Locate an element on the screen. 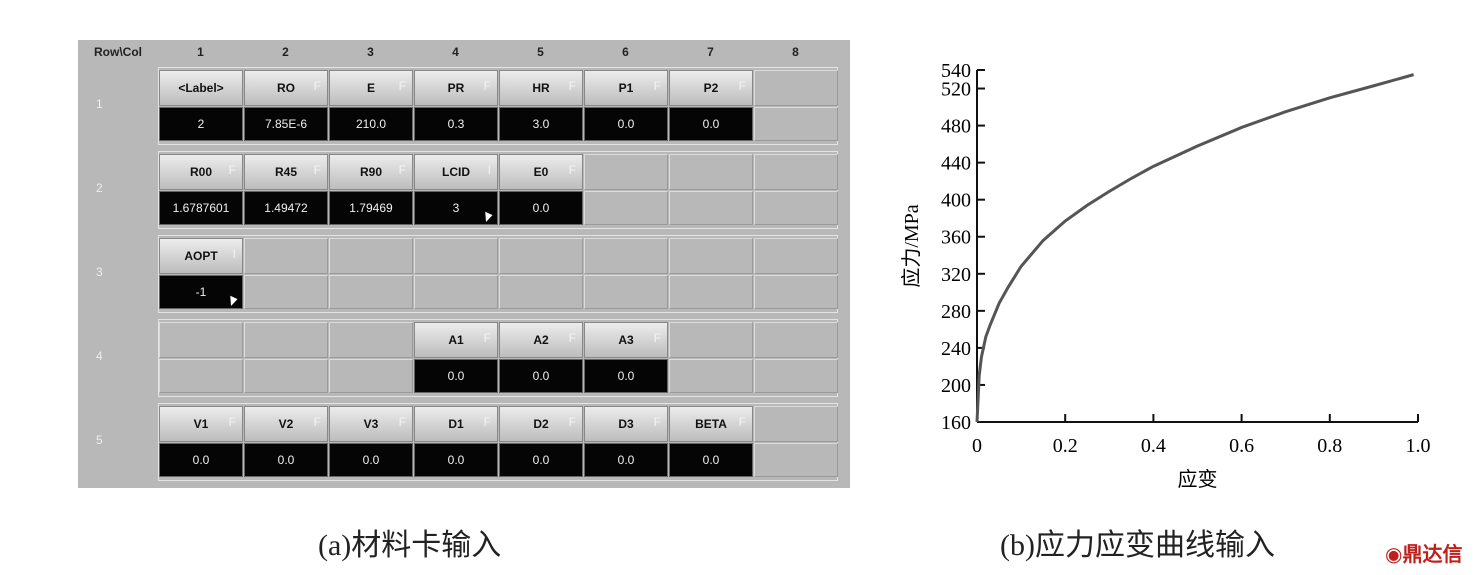  field-name: V3 is located at coordinates (371, 424).